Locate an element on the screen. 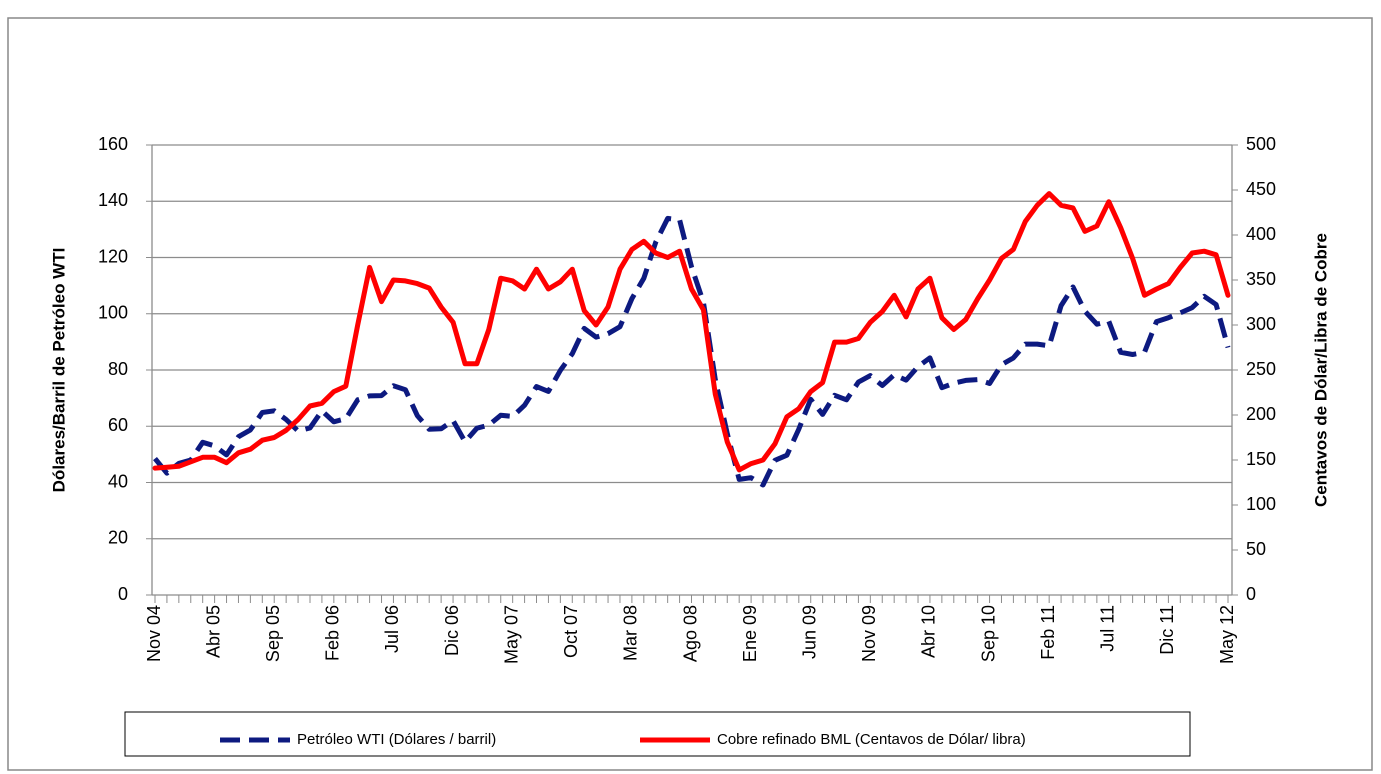  x-tick-label: Abr 05 is located at coordinates (213, 631).